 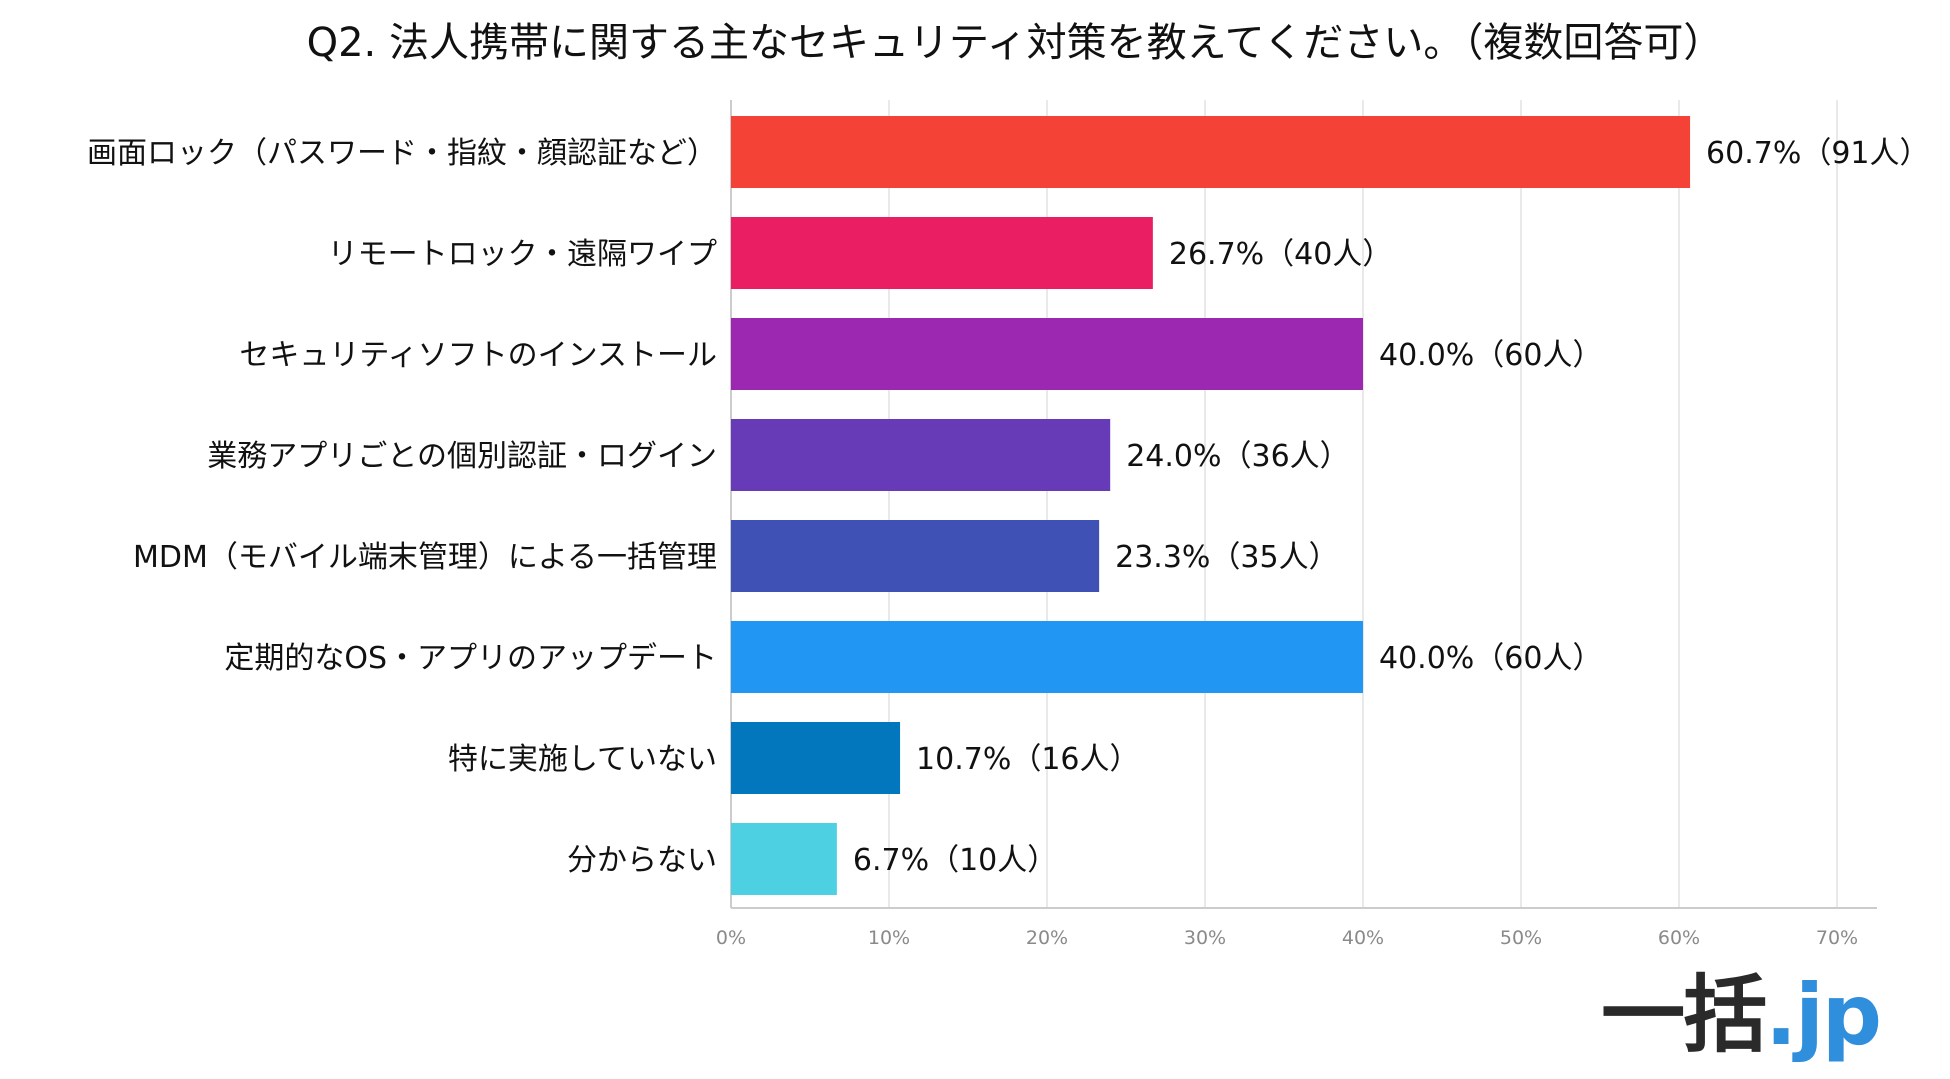 I want to click on x-tick-label: 60%, so click(x=1679, y=938).